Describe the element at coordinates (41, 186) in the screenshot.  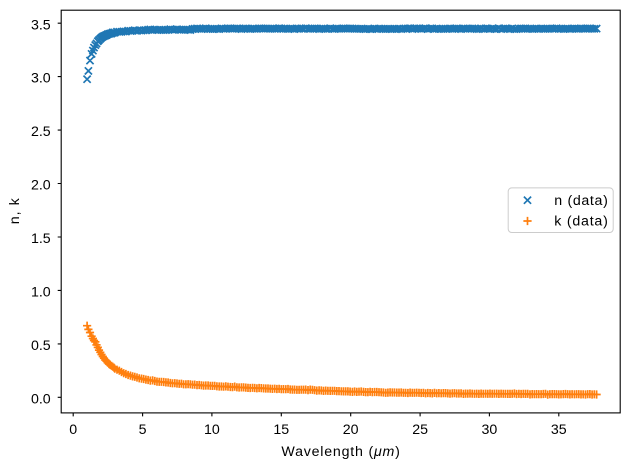
I see `svg-text: 2.0` at that location.